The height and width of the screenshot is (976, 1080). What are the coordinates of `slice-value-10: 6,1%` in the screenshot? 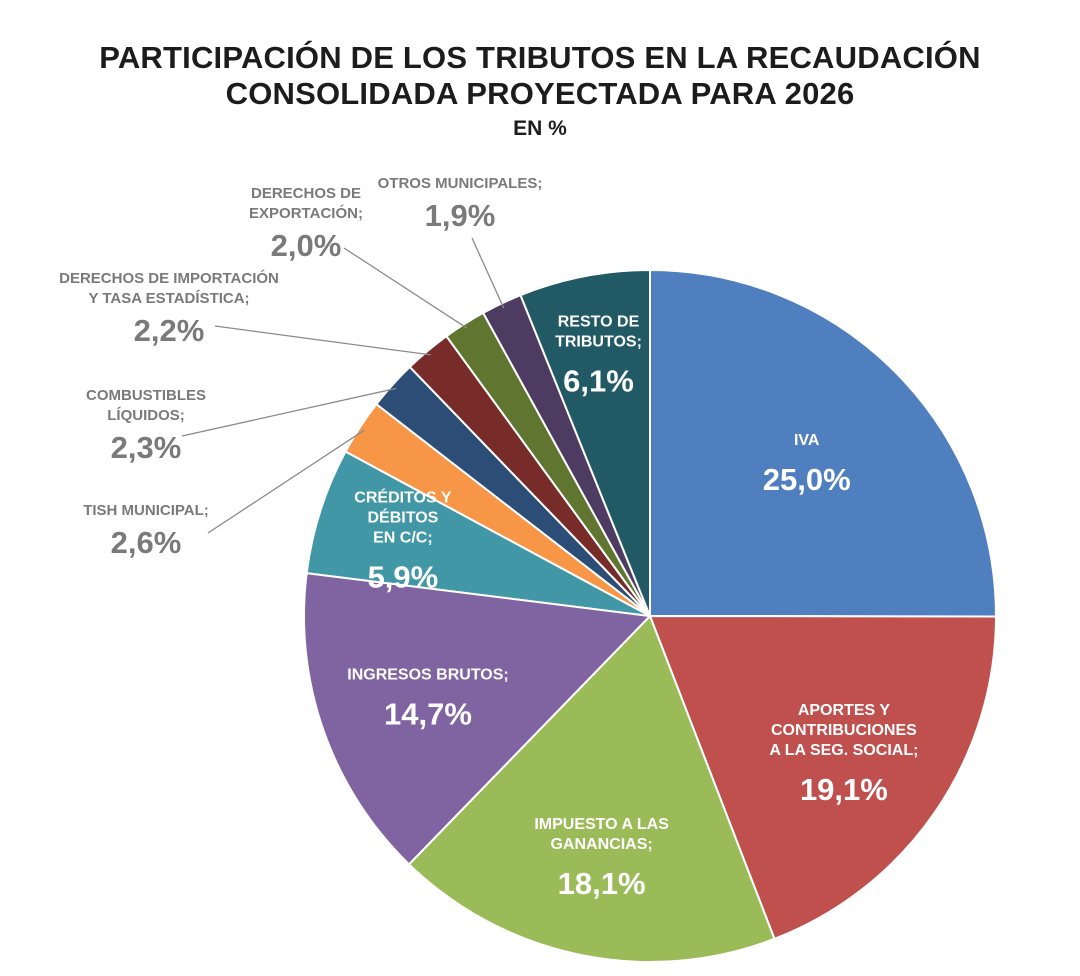 It's located at (598, 381).